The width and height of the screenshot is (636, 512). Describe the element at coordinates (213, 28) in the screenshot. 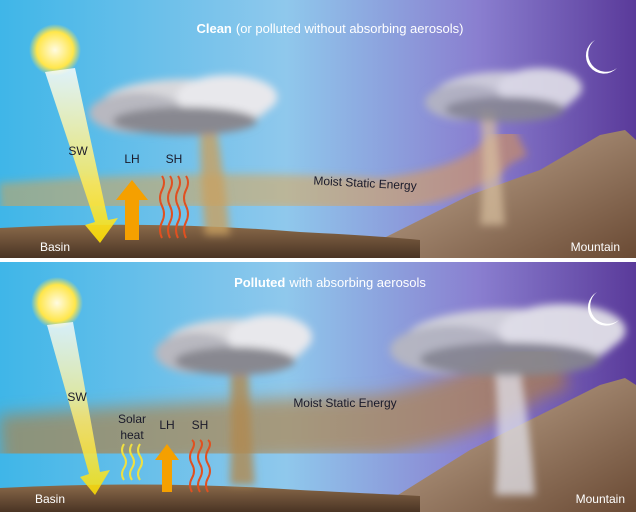

I see `title-bold: Clean` at that location.